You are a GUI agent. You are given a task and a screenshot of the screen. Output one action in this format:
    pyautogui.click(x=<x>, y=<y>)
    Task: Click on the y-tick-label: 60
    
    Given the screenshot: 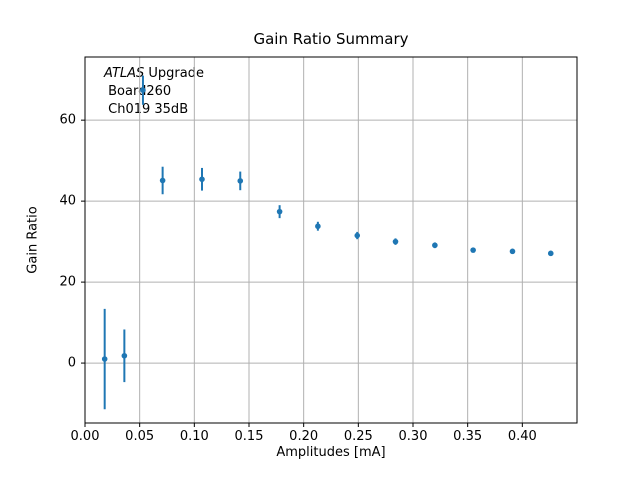 What is the action you would take?
    pyautogui.click(x=67, y=120)
    